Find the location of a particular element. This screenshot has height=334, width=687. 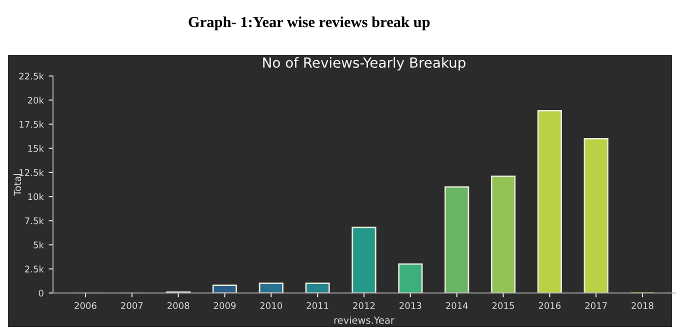

y-axis-title: Total is located at coordinates (18, 185).